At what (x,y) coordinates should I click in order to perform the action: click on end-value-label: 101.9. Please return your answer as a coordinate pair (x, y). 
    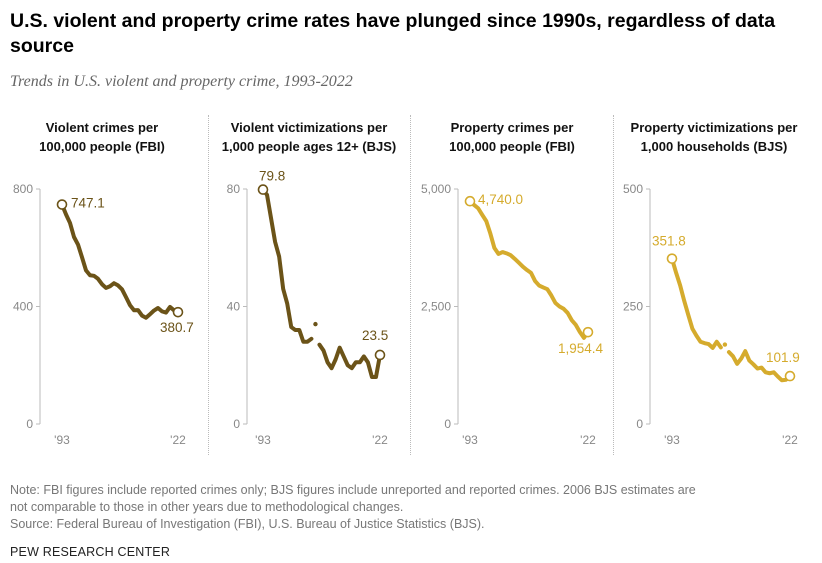
    Looking at the image, I should click on (783, 357).